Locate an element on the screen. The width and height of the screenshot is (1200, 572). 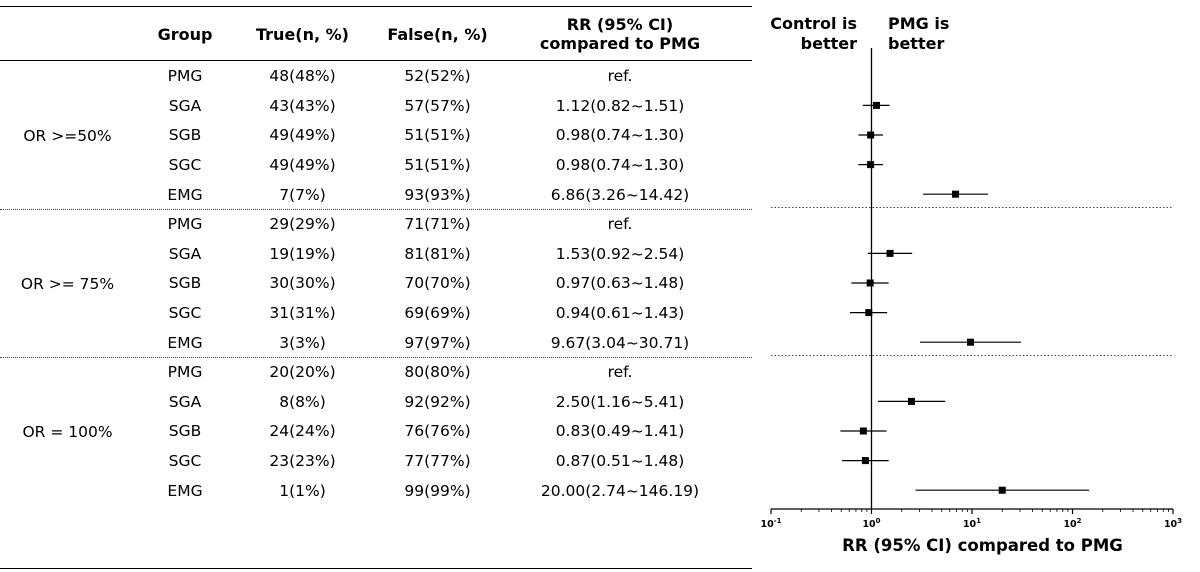
header-rr: RR (95% CI) compared to PMG is located at coordinates (620, 34).